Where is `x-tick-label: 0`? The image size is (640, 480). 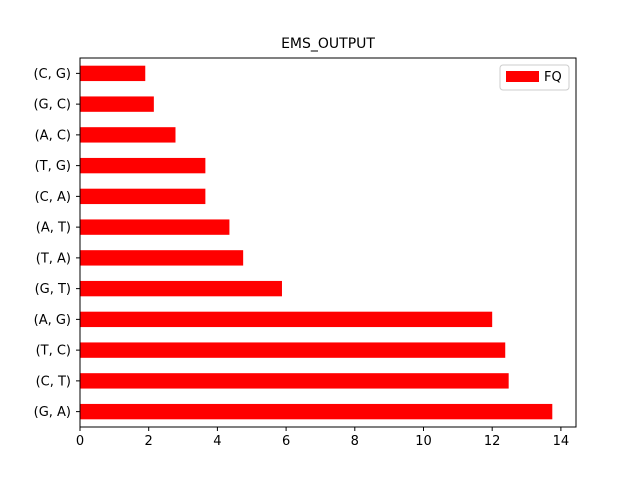
x-tick-label: 0 is located at coordinates (80, 441).